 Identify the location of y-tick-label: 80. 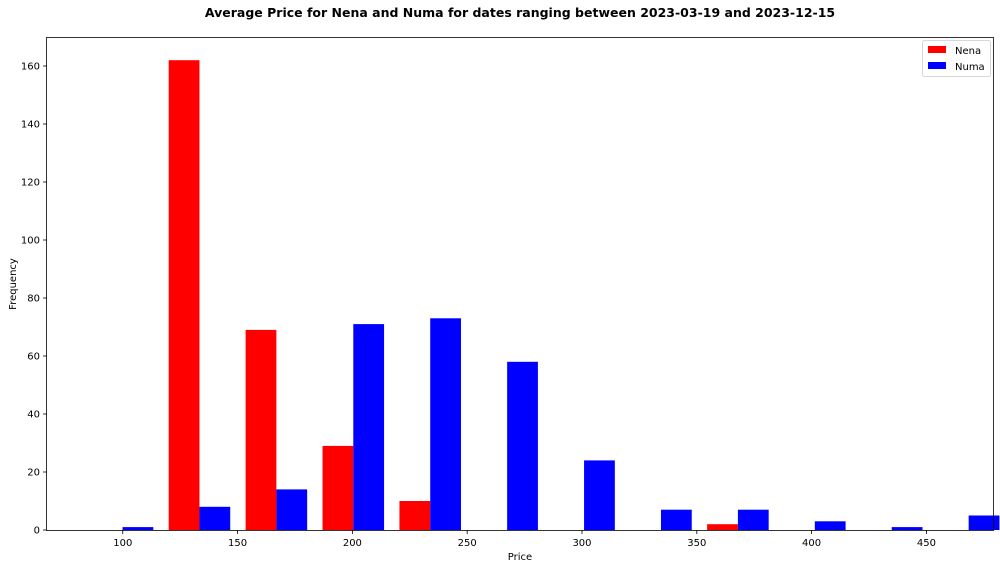
(33, 299).